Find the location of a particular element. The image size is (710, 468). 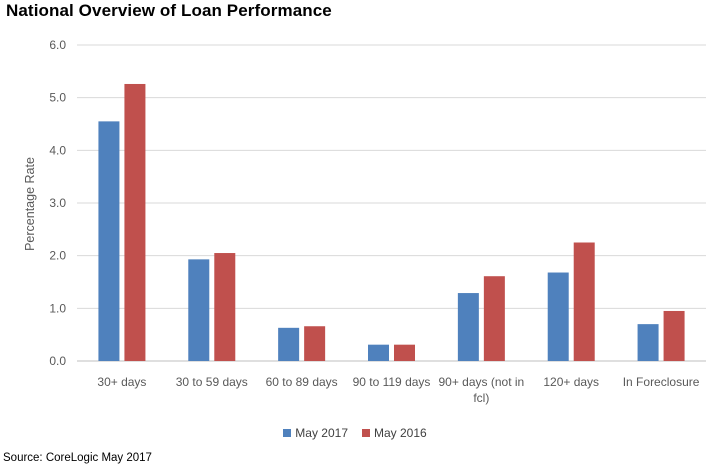

legend-item-series-1: May 2017 is located at coordinates (315, 433).